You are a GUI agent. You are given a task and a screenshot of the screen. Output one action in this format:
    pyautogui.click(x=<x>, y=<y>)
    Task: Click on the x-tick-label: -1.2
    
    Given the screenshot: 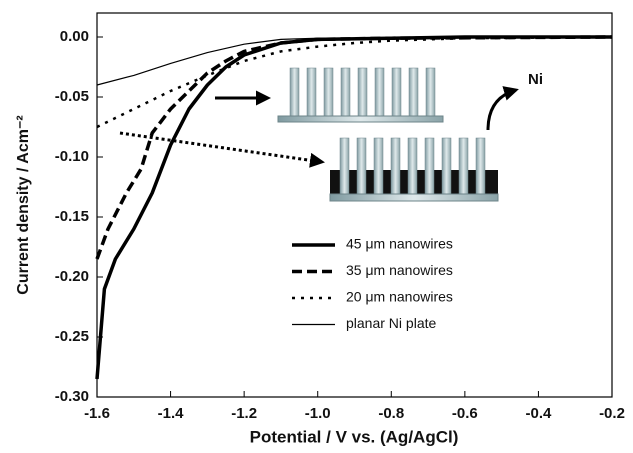 What is the action you would take?
    pyautogui.click(x=244, y=413)
    